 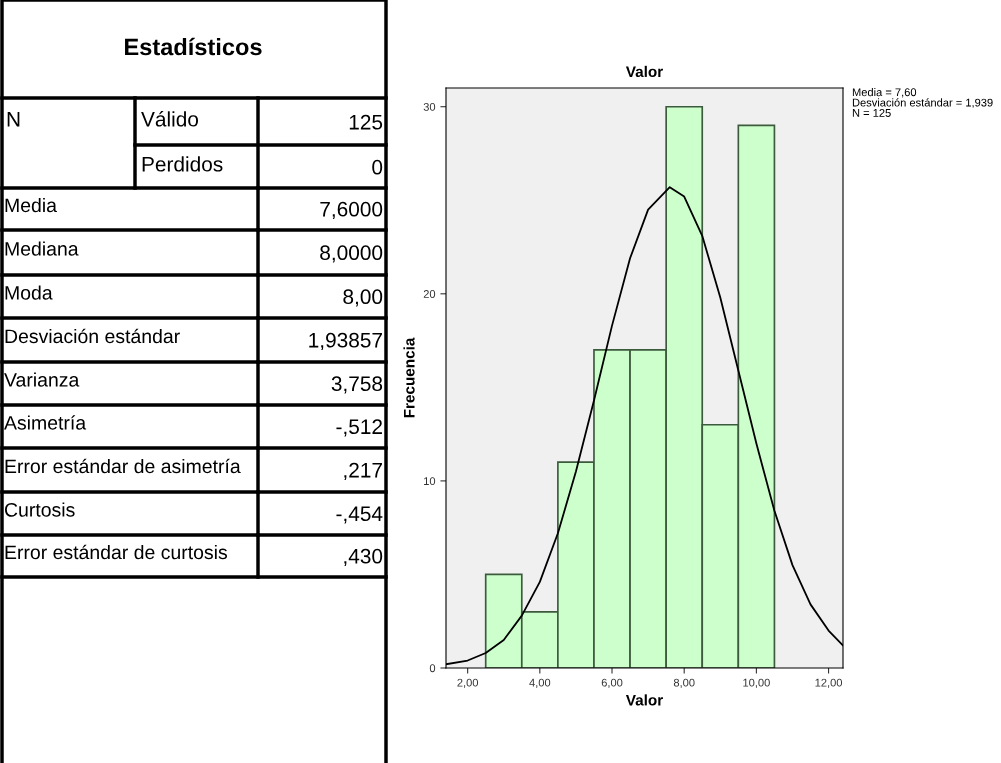 What do you see at coordinates (31, 205) in the screenshot?
I see `text: Media` at bounding box center [31, 205].